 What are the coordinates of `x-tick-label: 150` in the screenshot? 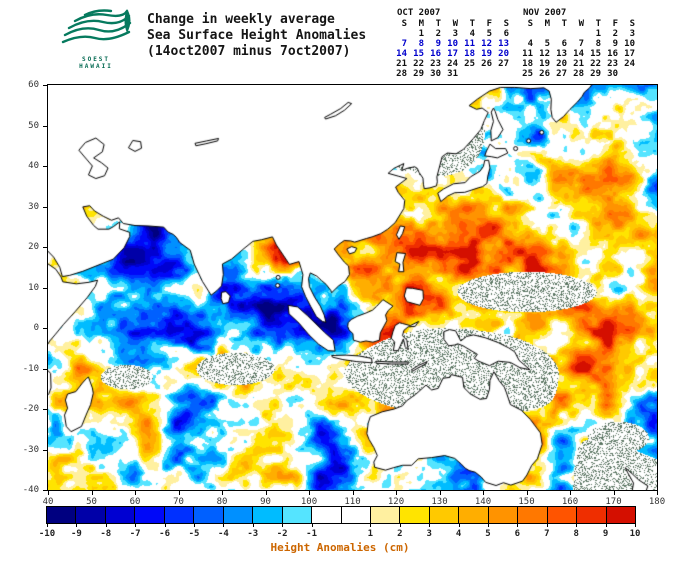 It's located at (526, 502).